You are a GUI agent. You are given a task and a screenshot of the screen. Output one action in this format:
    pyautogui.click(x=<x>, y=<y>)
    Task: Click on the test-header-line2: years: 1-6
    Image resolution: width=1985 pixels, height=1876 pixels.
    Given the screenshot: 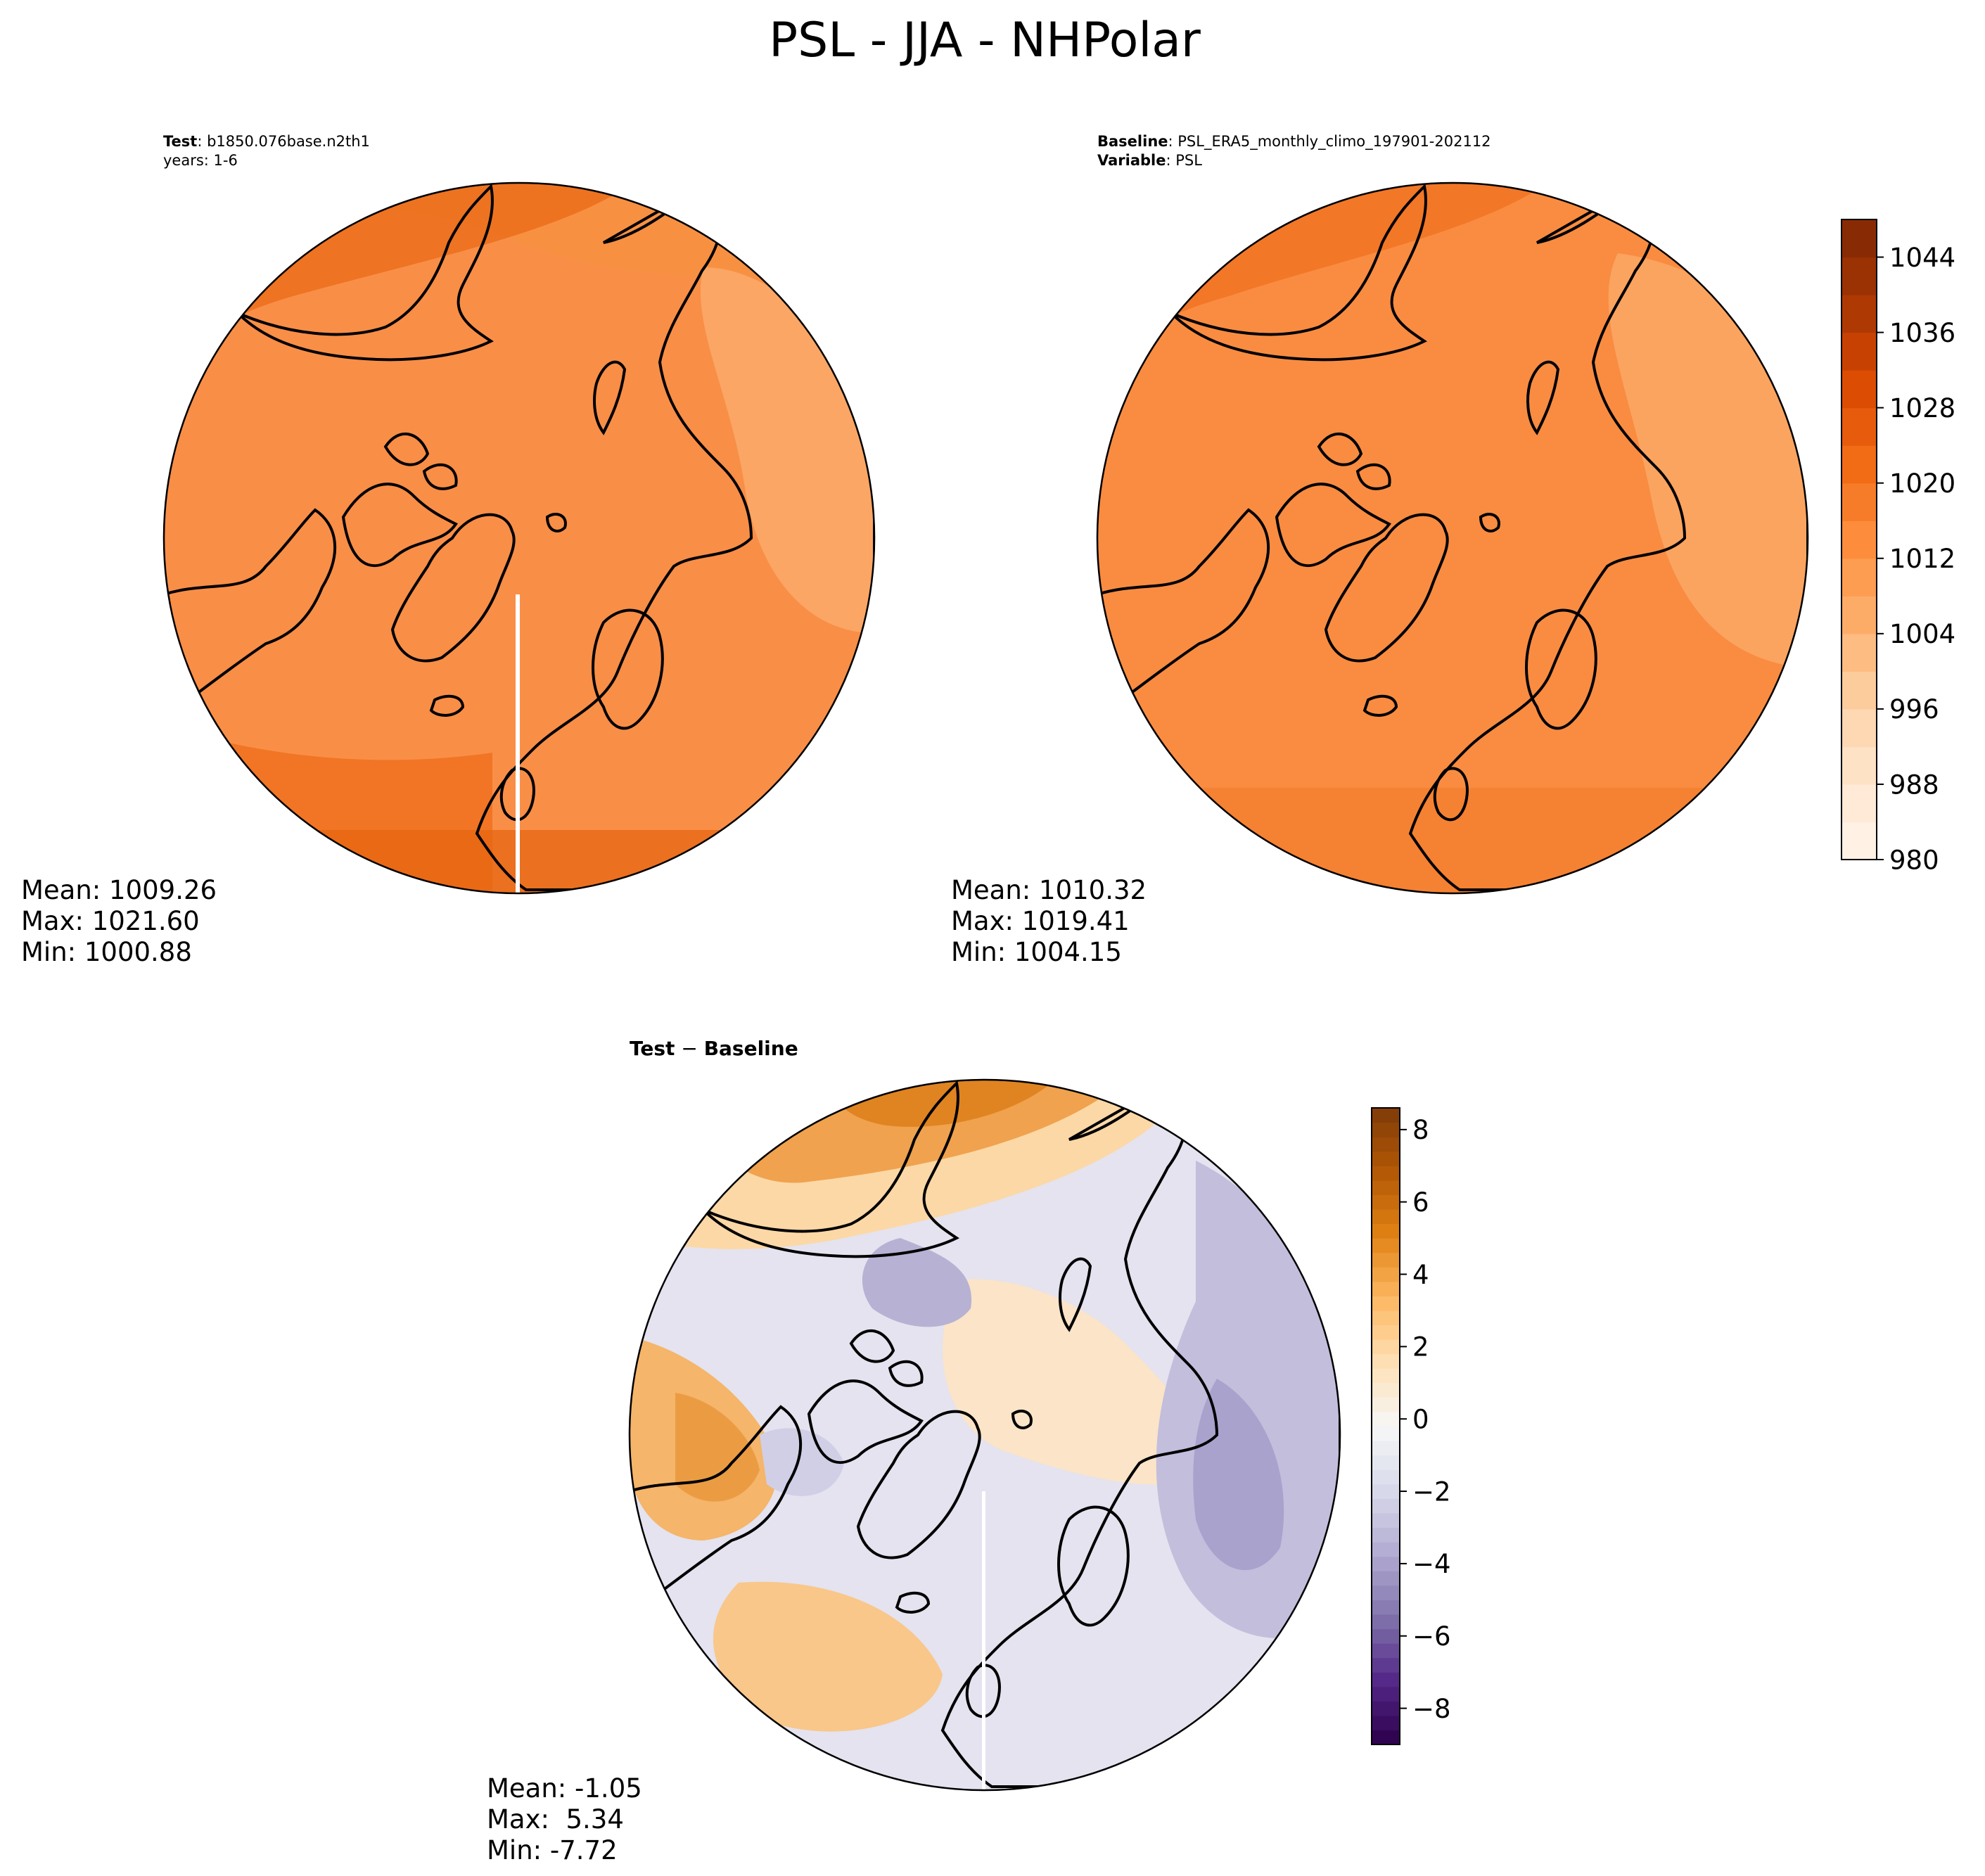 What is the action you would take?
    pyautogui.click(x=200, y=160)
    